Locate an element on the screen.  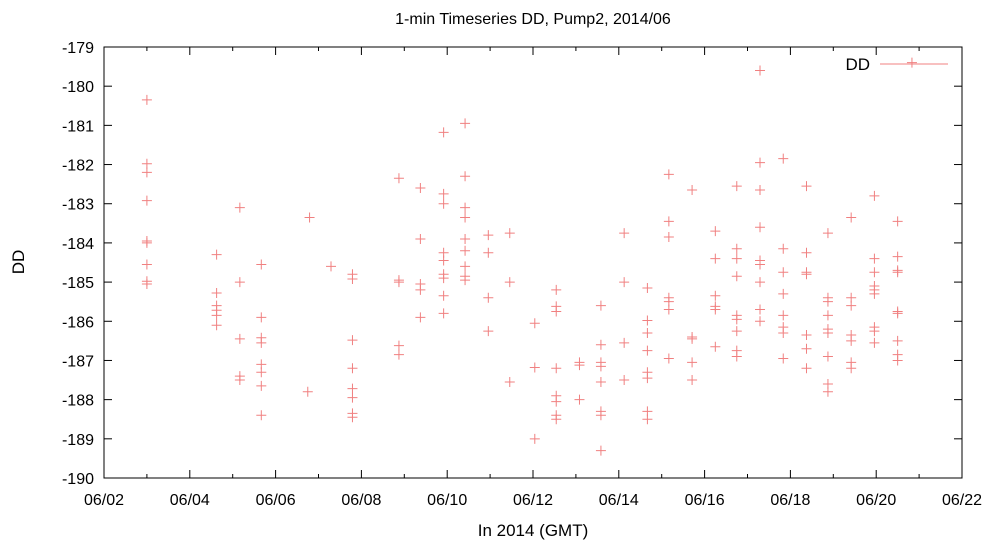
x-tick-label: 06/04 is located at coordinates (190, 500).